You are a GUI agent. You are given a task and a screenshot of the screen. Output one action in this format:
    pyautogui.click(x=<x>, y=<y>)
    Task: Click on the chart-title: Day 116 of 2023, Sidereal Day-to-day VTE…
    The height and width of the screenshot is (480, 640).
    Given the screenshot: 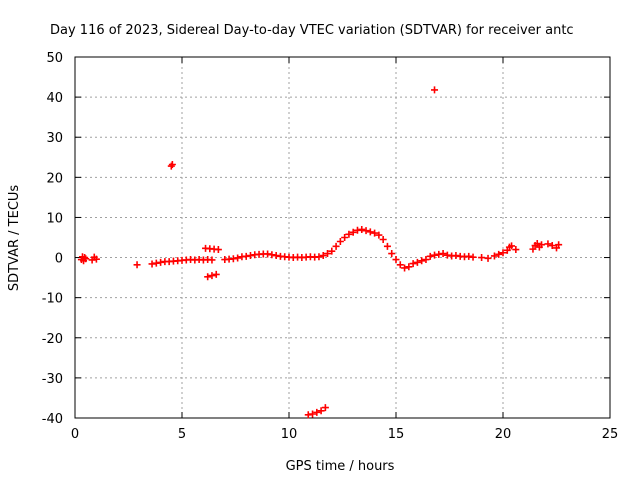 What is the action you would take?
    pyautogui.click(x=312, y=30)
    